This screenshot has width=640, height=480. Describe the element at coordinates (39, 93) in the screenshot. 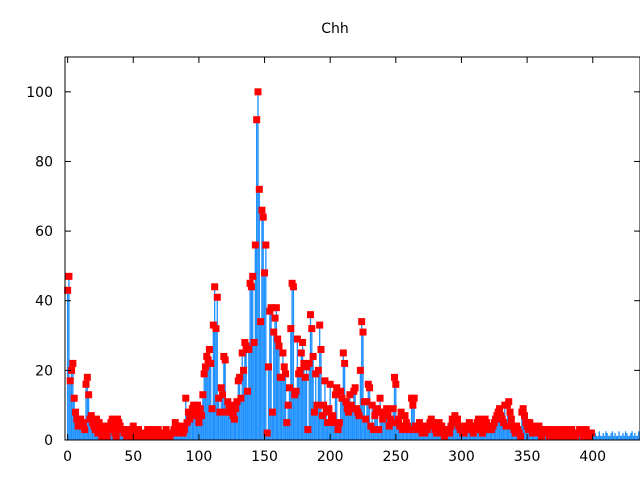

I see `y-tick-label: 100` at that location.